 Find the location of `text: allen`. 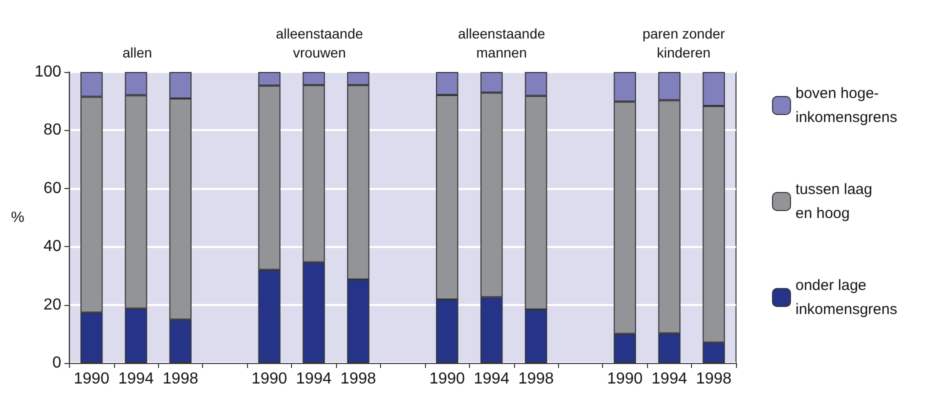

text: allen is located at coordinates (137, 52).